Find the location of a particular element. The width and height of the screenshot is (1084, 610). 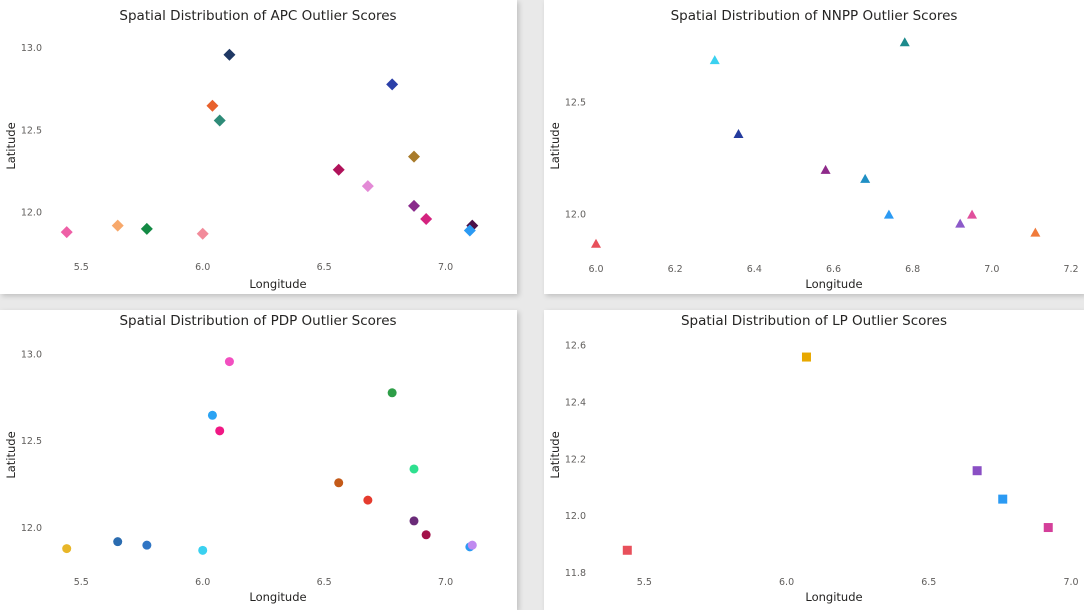

x-tick-label: 6.6 is located at coordinates (833, 269).